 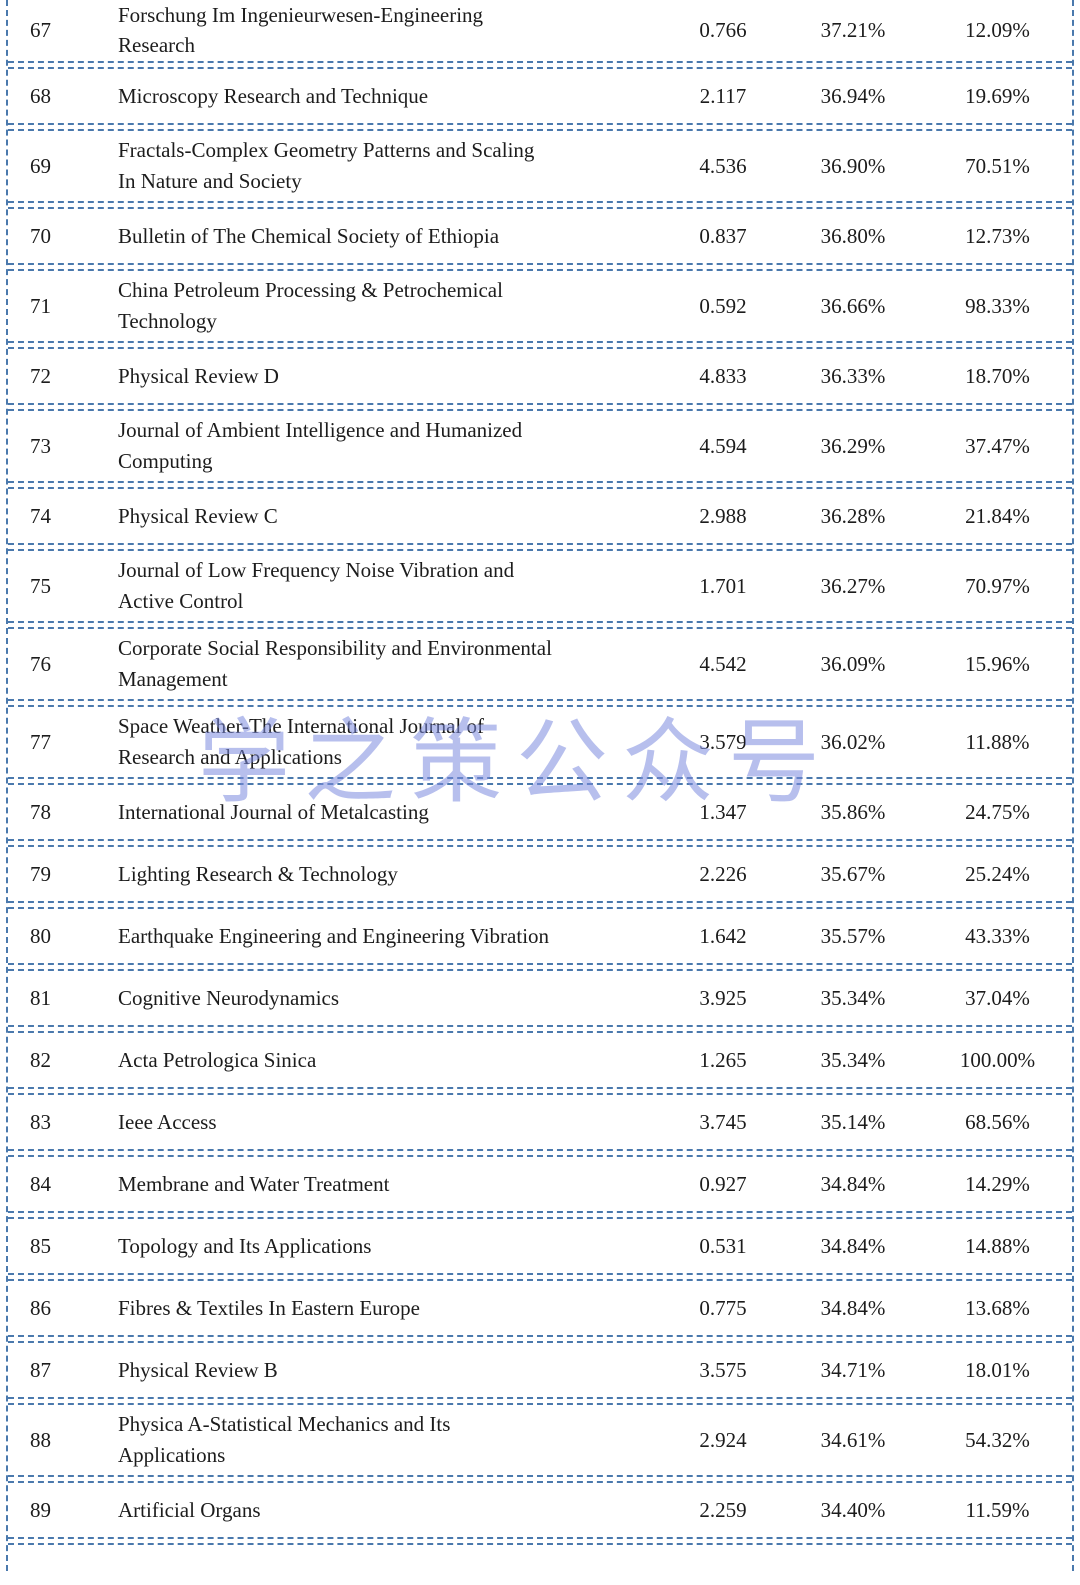 I want to click on table-row: 89 Artificial Organs 2.259 34.40% 11.59%, so click(x=540, y=1510).